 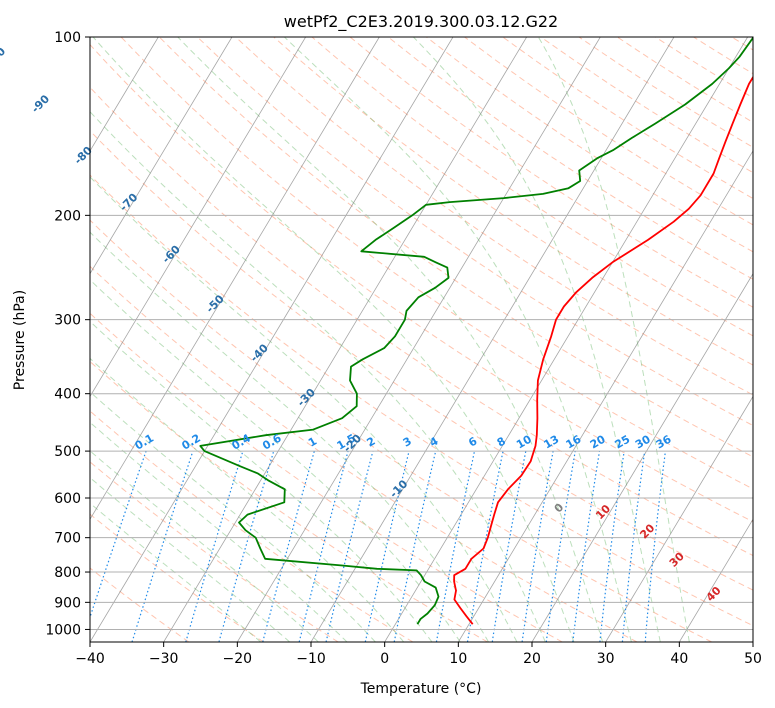 What do you see at coordinates (559, 508) in the screenshot?
I see `dry-adiabat-label: 0` at bounding box center [559, 508].